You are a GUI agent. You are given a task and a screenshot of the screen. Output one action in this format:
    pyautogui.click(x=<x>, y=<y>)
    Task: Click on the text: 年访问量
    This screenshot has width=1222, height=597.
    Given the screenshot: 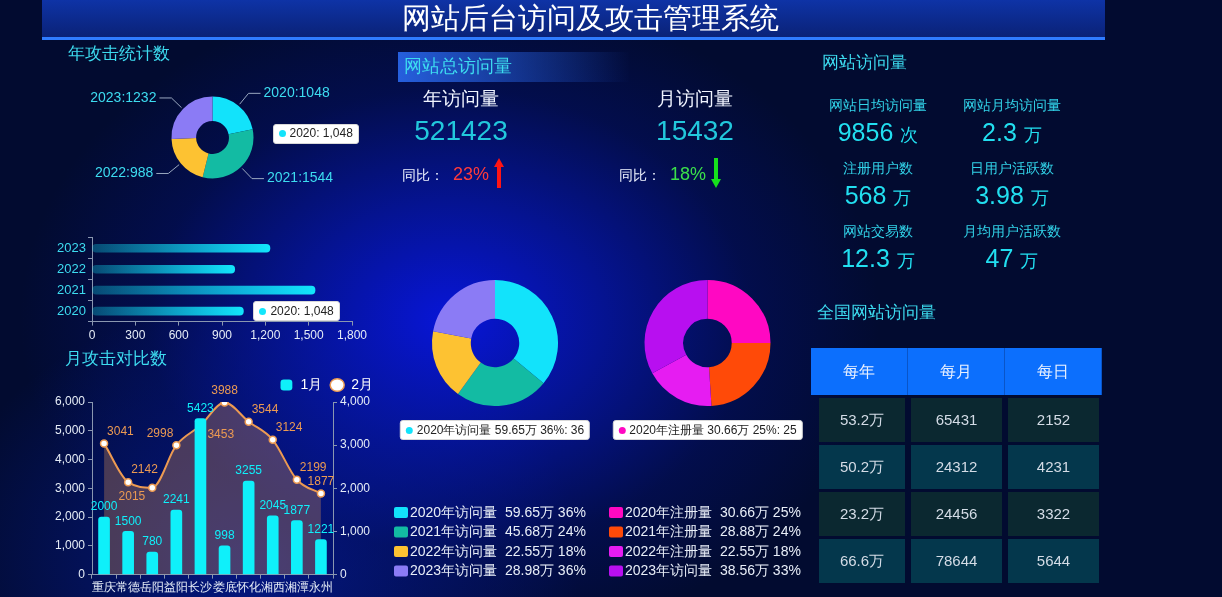 What is the action you would take?
    pyautogui.click(x=461, y=99)
    